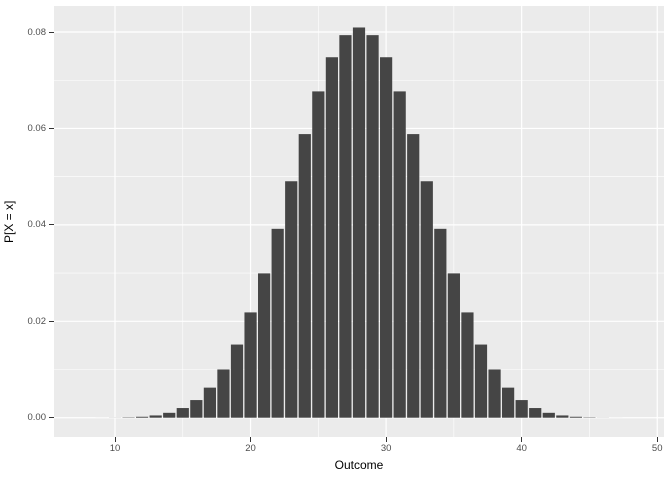 This screenshot has width=672, height=480. Describe the element at coordinates (37, 321) in the screenshot. I see `y-tick-label: 0.02` at that location.